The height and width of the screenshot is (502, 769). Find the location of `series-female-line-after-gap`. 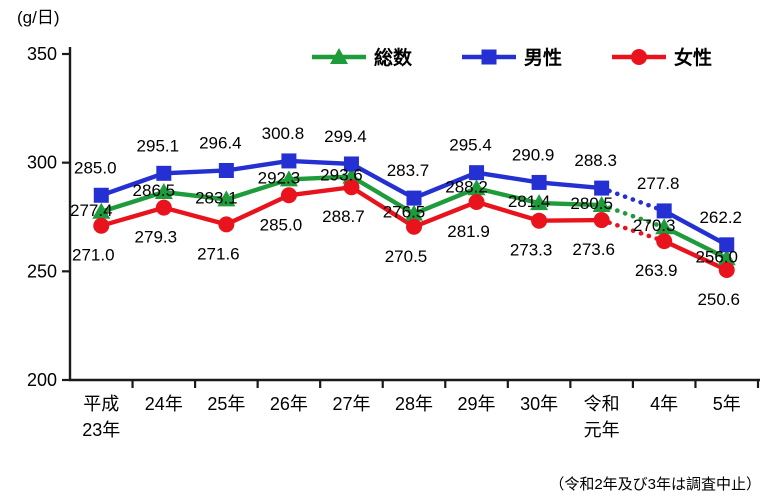

series-female-line-after-gap is located at coordinates (695, 256).